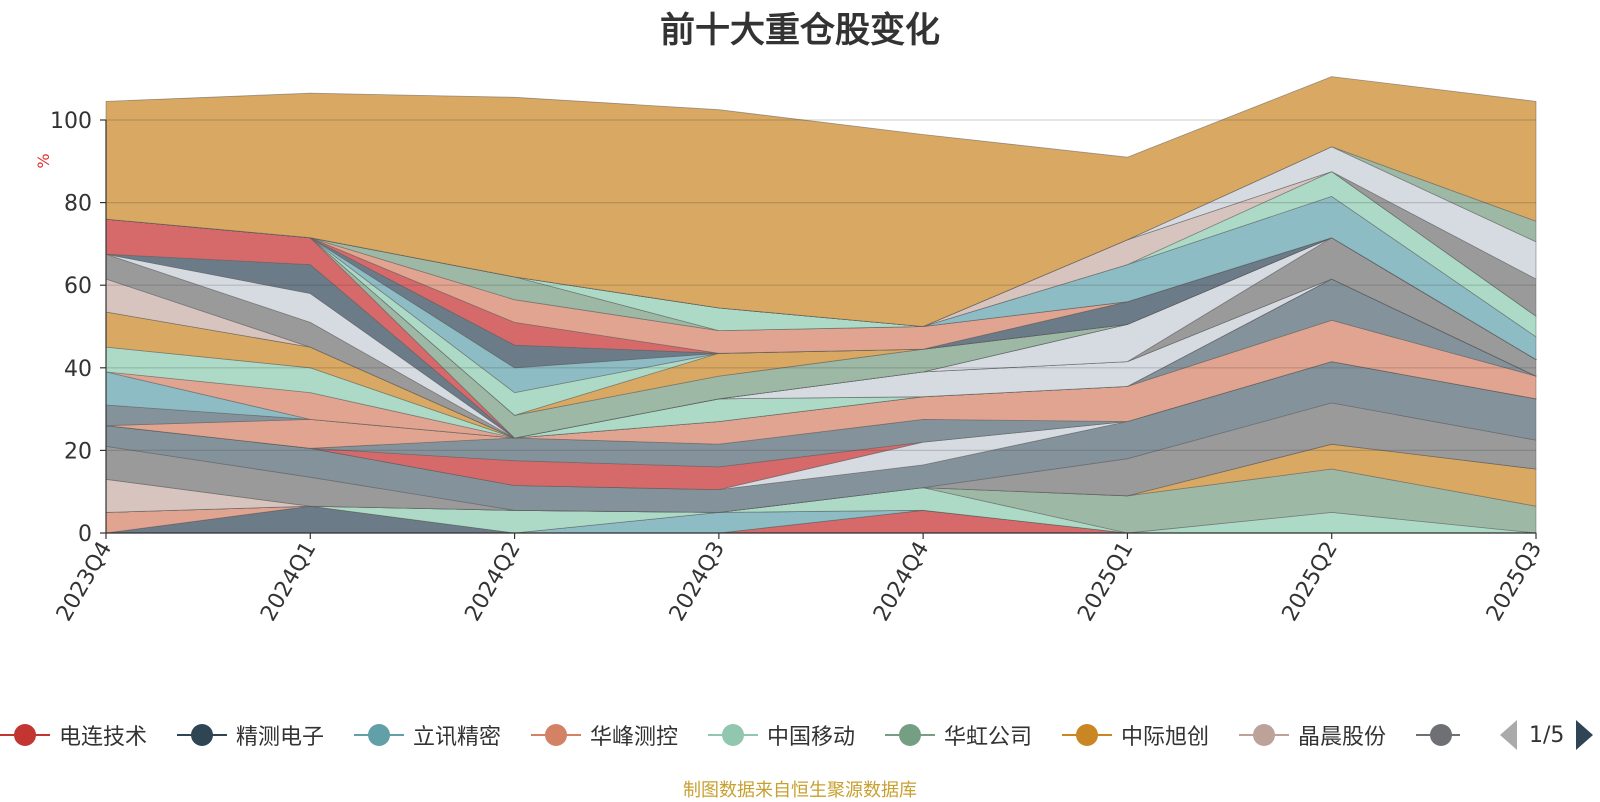  Describe the element at coordinates (71, 121) in the screenshot. I see `y-tick-label: 100` at that location.